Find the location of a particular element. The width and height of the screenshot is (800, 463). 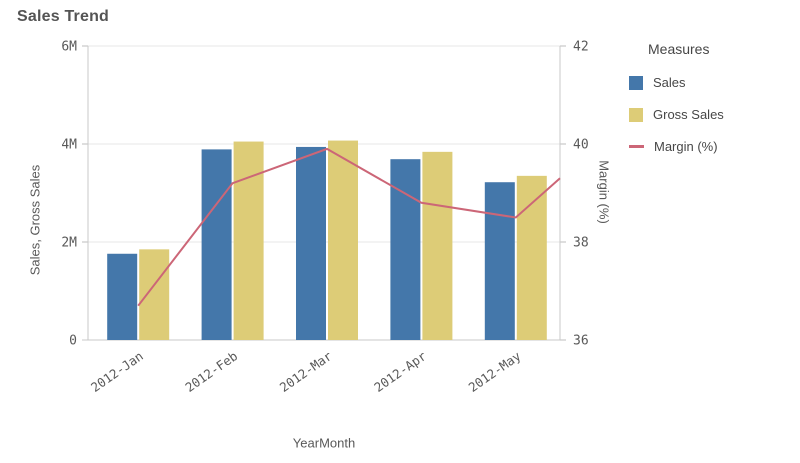

legend-item-label: Gross Sales is located at coordinates (688, 114).